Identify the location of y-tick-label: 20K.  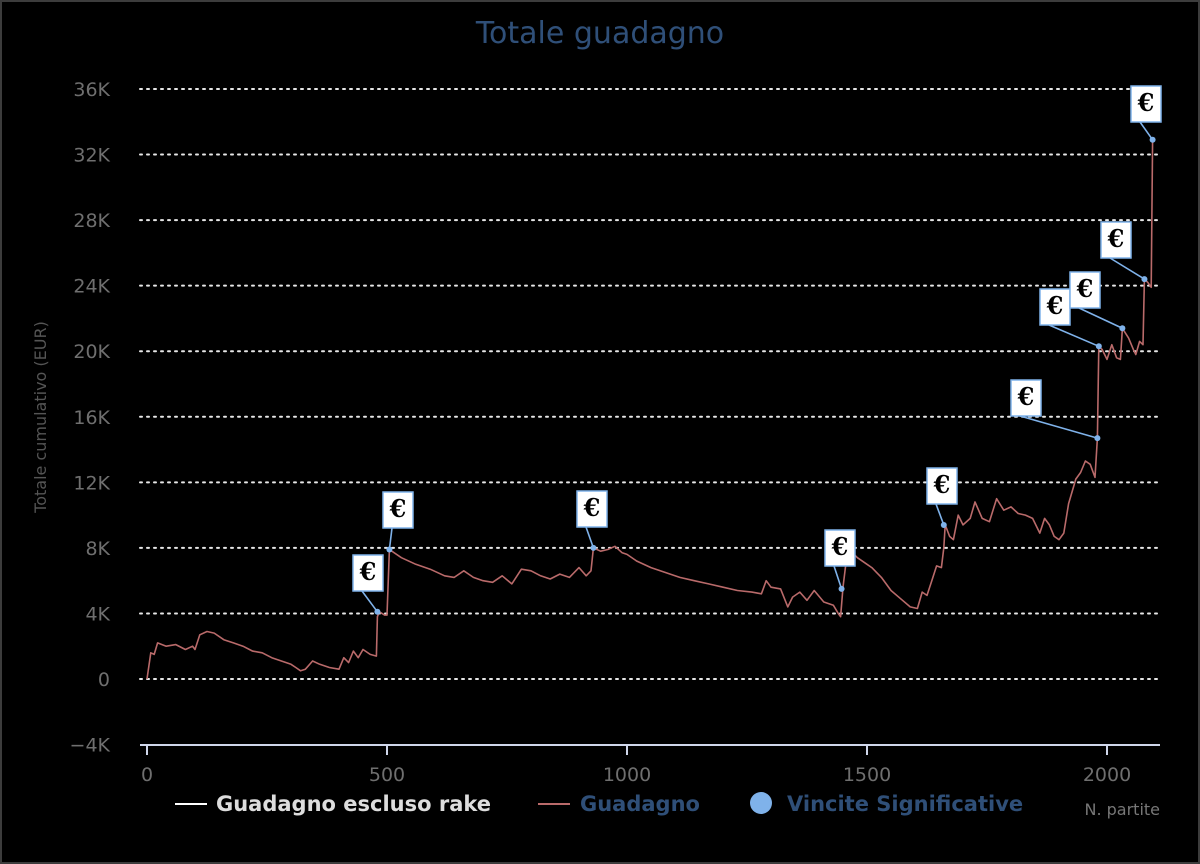
(91, 352).